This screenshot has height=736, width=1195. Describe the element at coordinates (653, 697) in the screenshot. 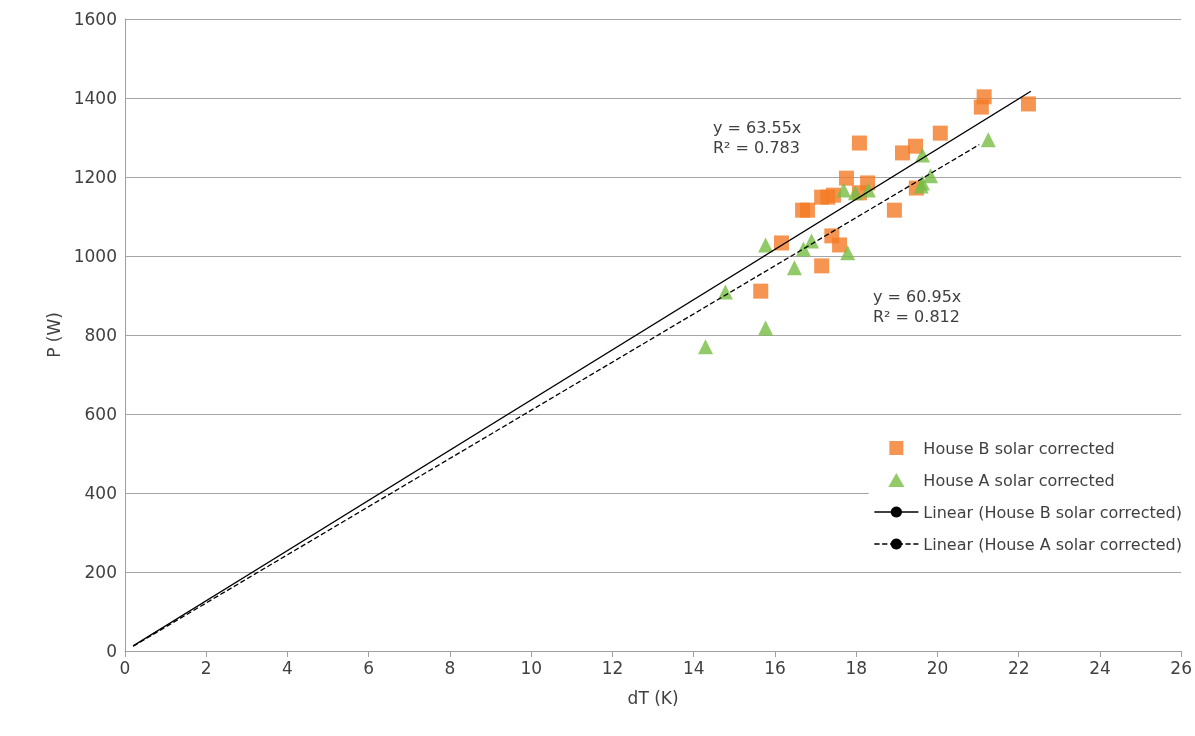

I see `x-axis-title: dT (K)` at that location.